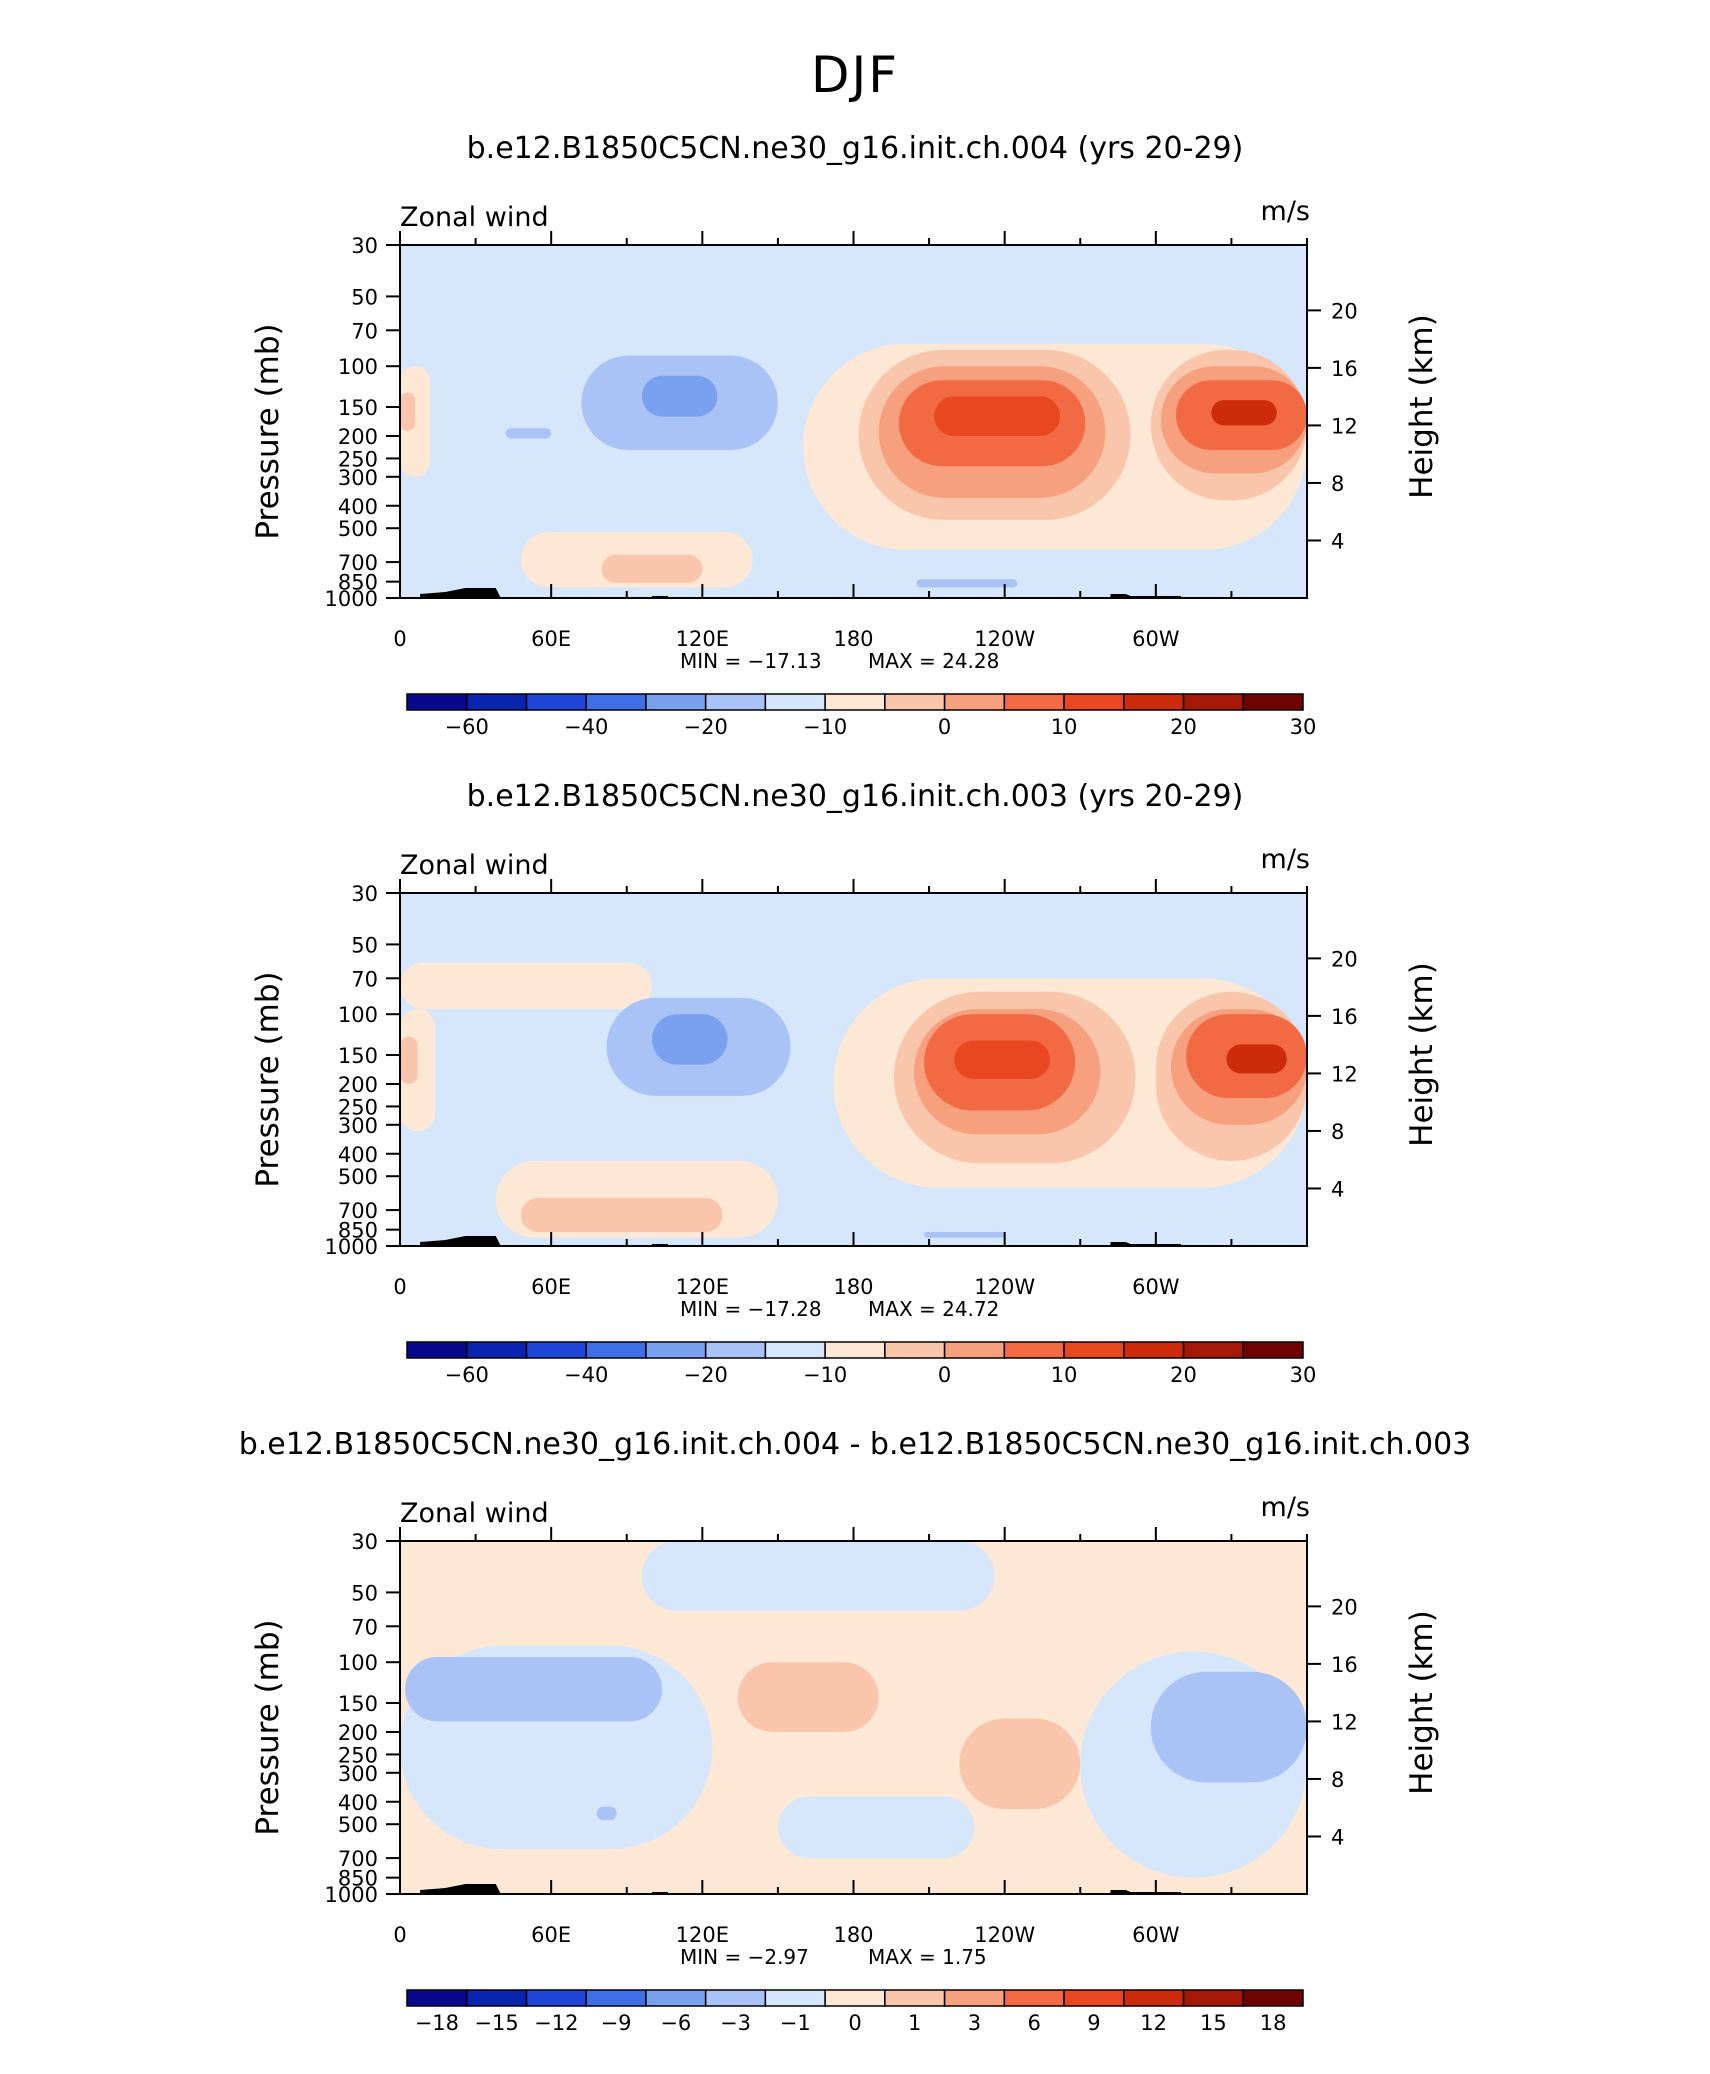 Image resolution: width=1710 pixels, height=2074 pixels. What do you see at coordinates (751, 661) in the screenshot?
I see `min-label: MIN = −17.13` at bounding box center [751, 661].